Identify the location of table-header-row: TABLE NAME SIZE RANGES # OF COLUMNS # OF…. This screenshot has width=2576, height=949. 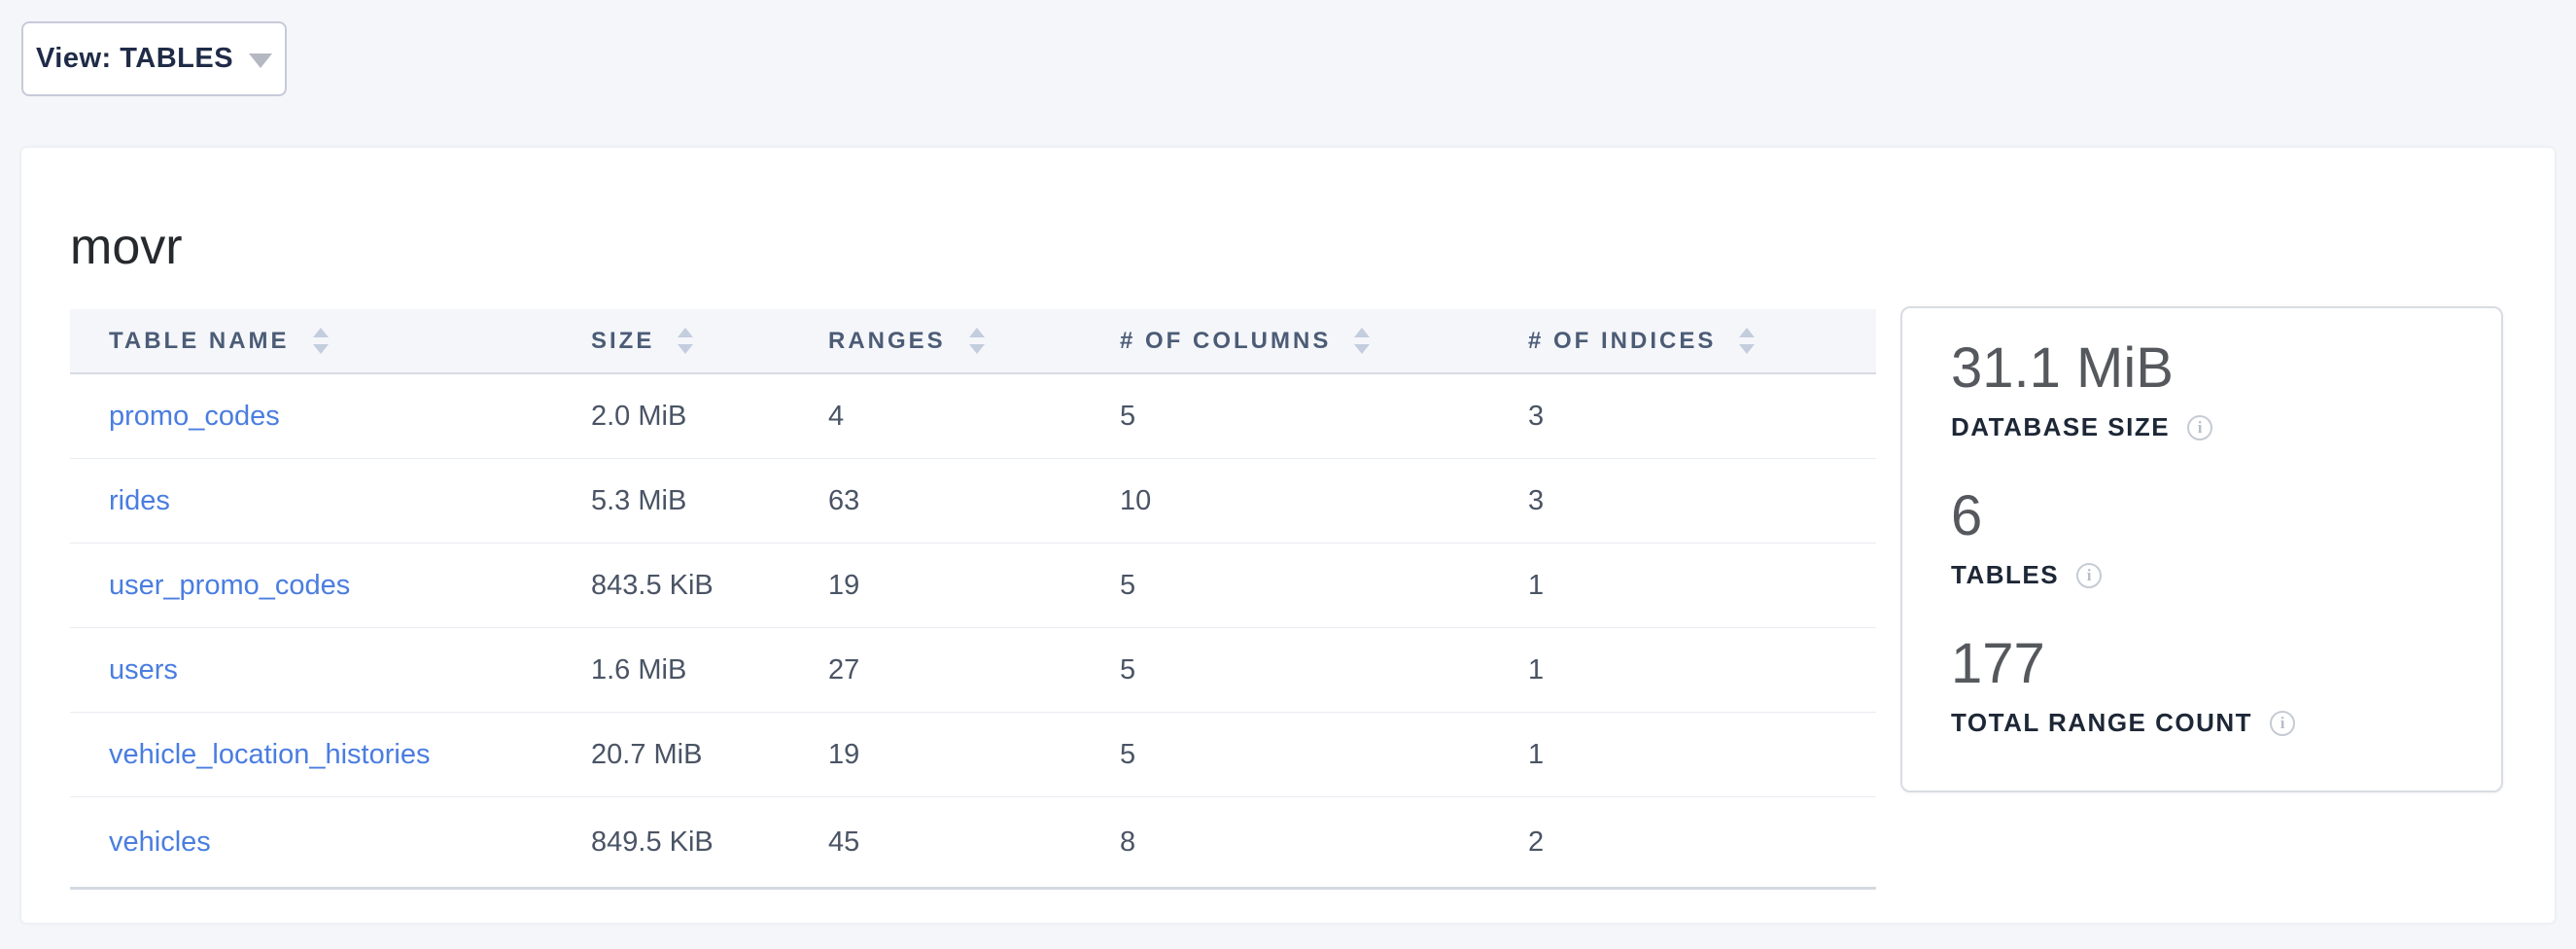
(973, 342).